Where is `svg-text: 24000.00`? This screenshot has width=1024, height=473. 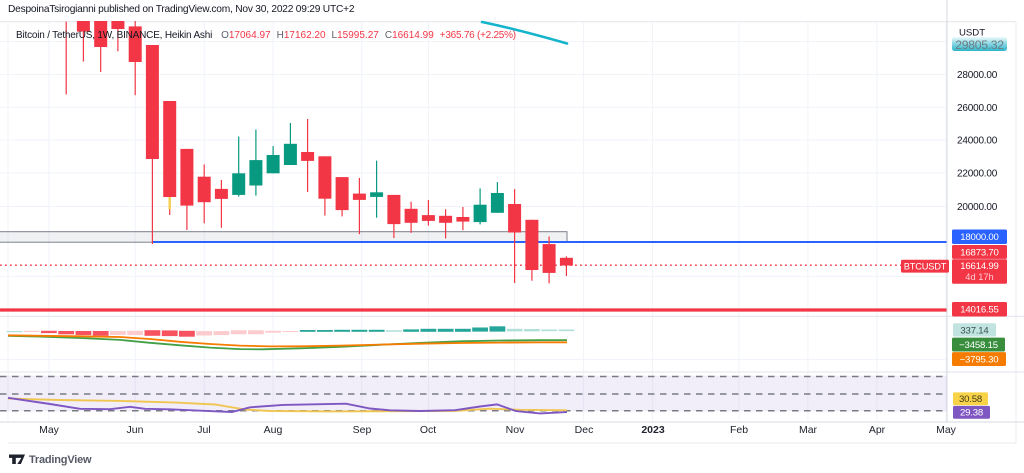 svg-text: 24000.00 is located at coordinates (977, 141).